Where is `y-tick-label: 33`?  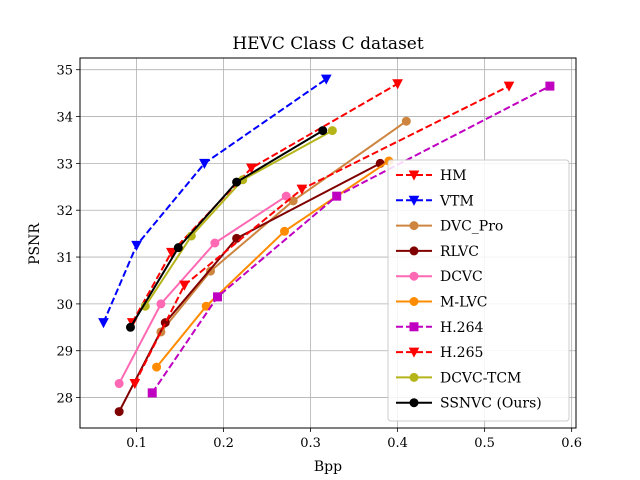 y-tick-label: 33 is located at coordinates (64, 164).